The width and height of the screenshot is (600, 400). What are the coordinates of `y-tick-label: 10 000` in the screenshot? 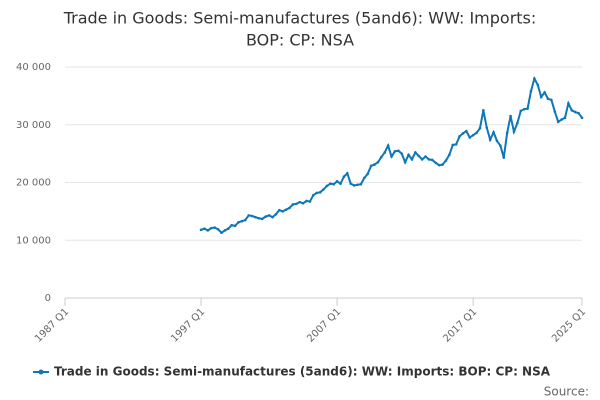 It's located at (33, 240).